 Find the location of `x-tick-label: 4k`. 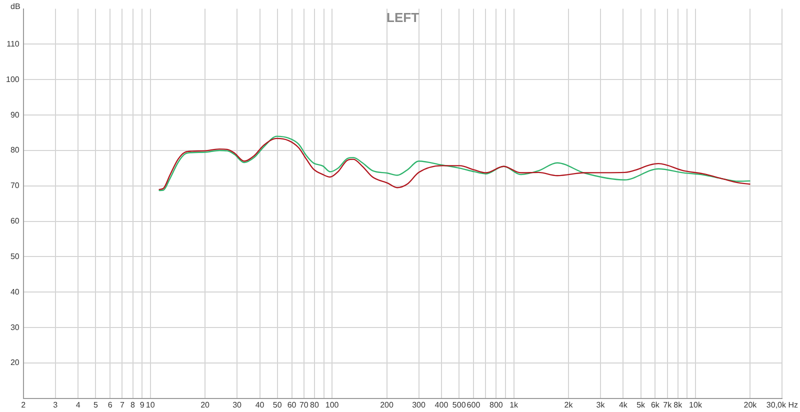

x-tick-label: 4k is located at coordinates (623, 405).